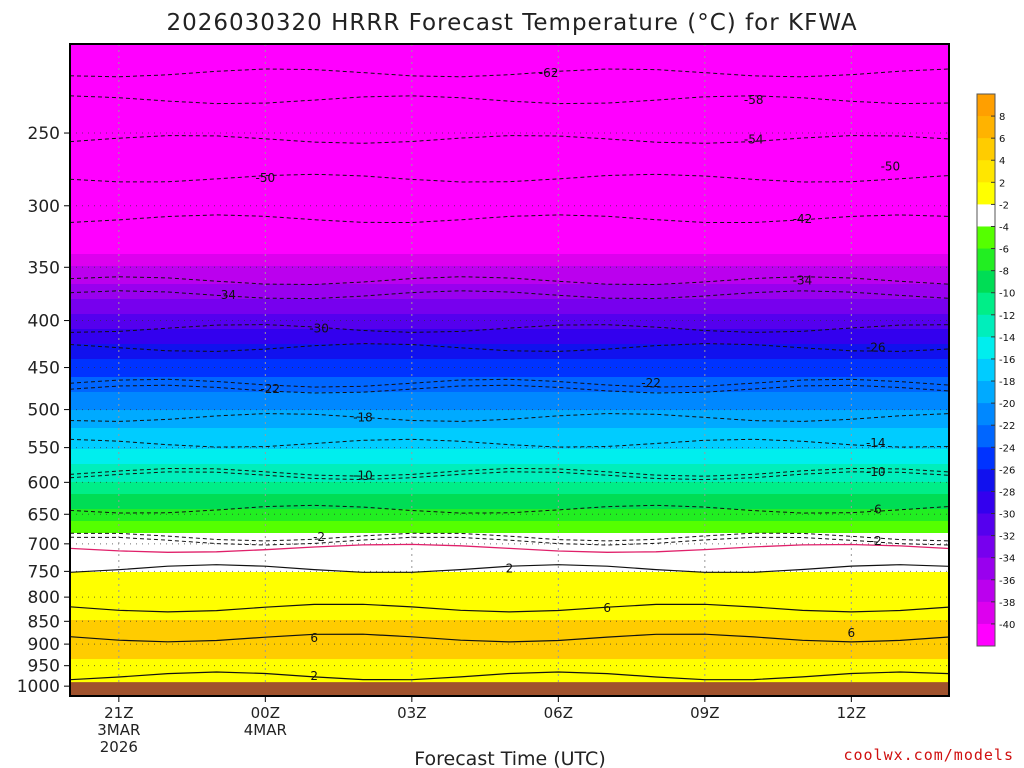 The width and height of the screenshot is (1024, 768). What do you see at coordinates (509, 548) in the screenshot?
I see `freezing-line` at bounding box center [509, 548].